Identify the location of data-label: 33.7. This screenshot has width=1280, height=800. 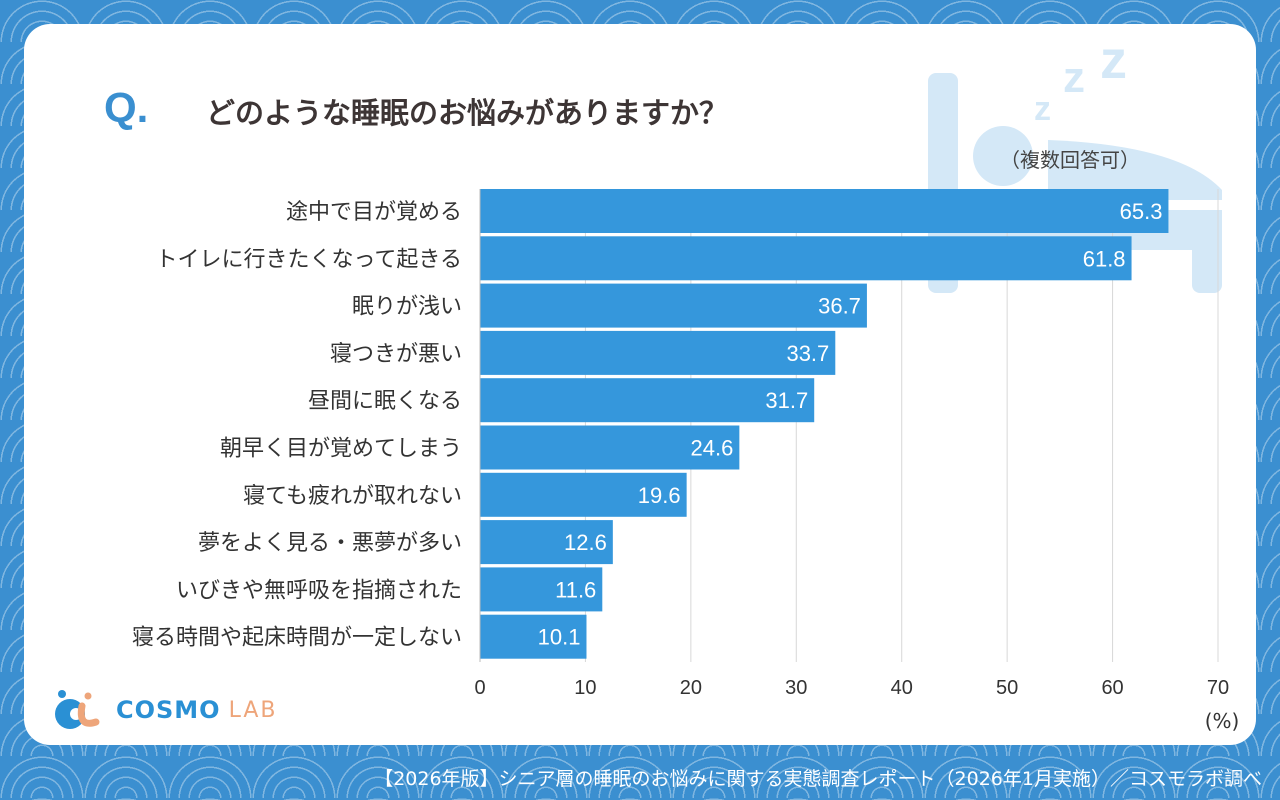
(807, 353).